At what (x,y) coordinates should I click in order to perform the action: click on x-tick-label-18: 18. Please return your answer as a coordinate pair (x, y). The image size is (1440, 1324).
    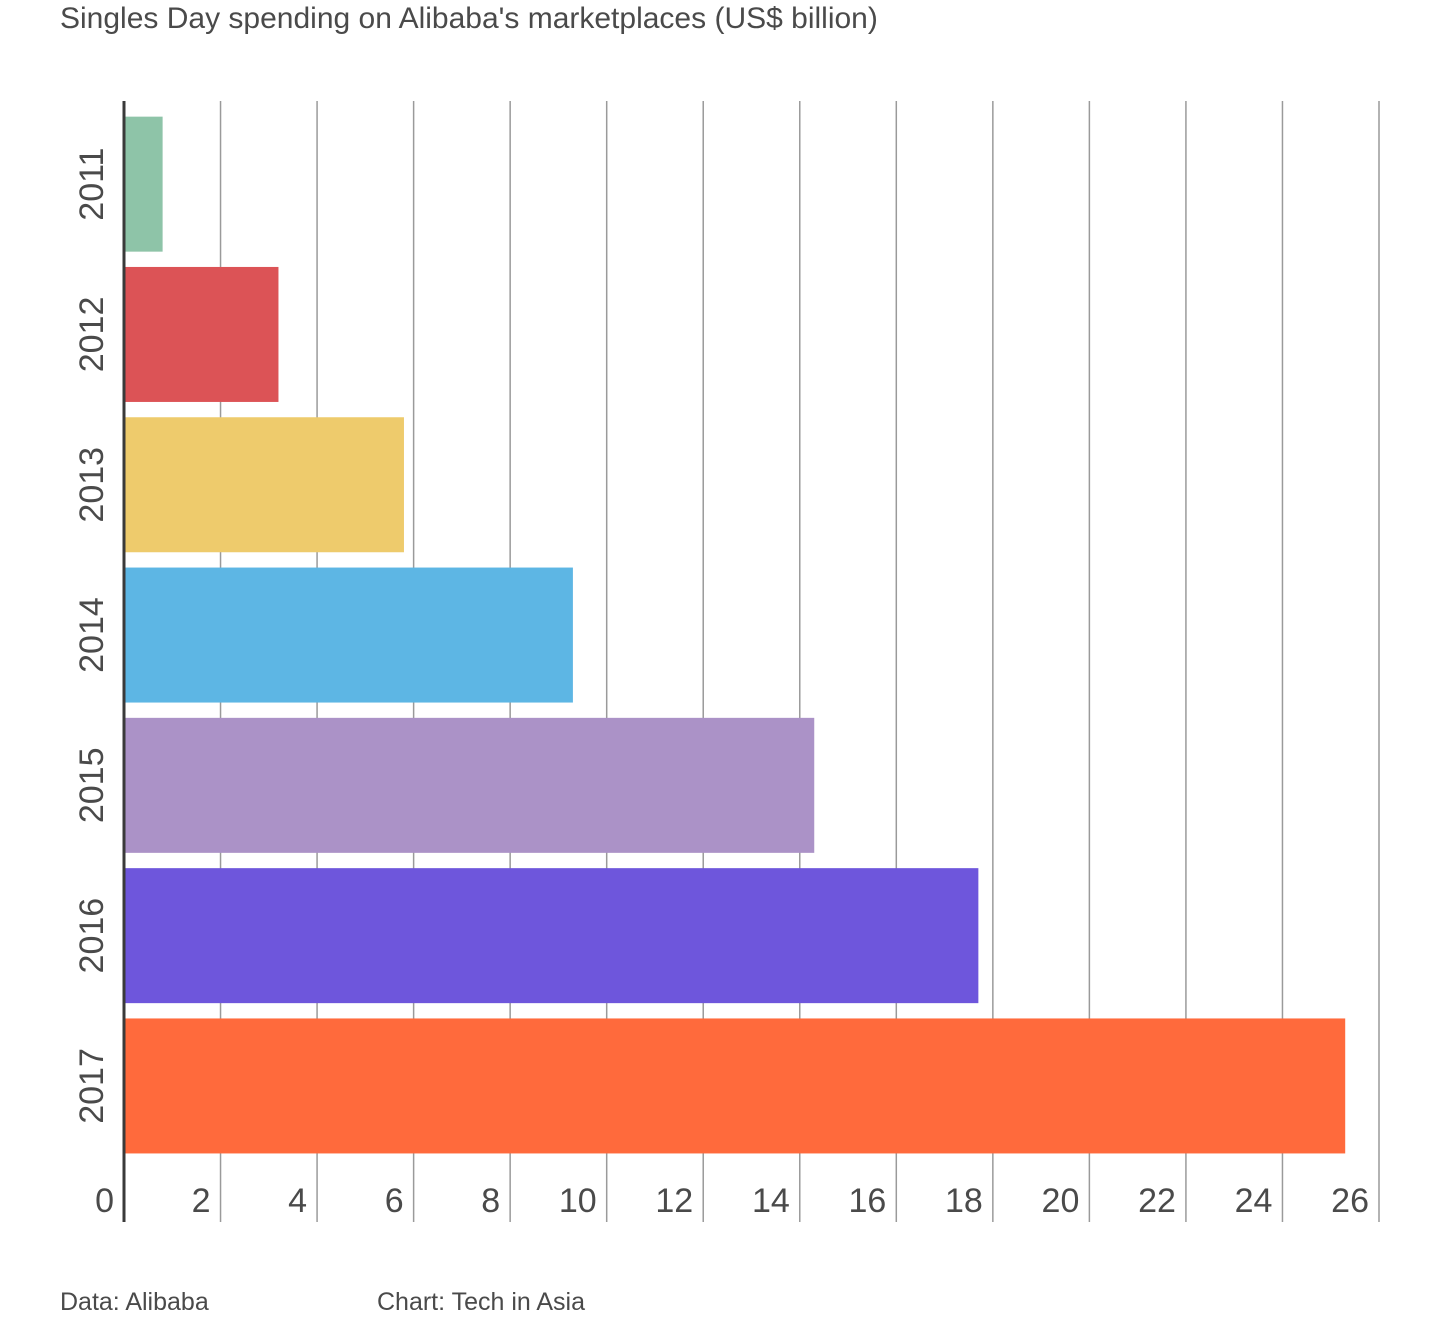
    Looking at the image, I should click on (964, 1201).